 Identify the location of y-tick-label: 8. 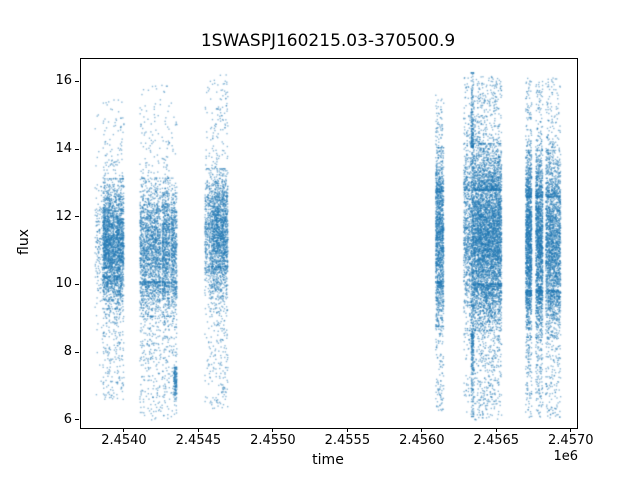
(67, 352).